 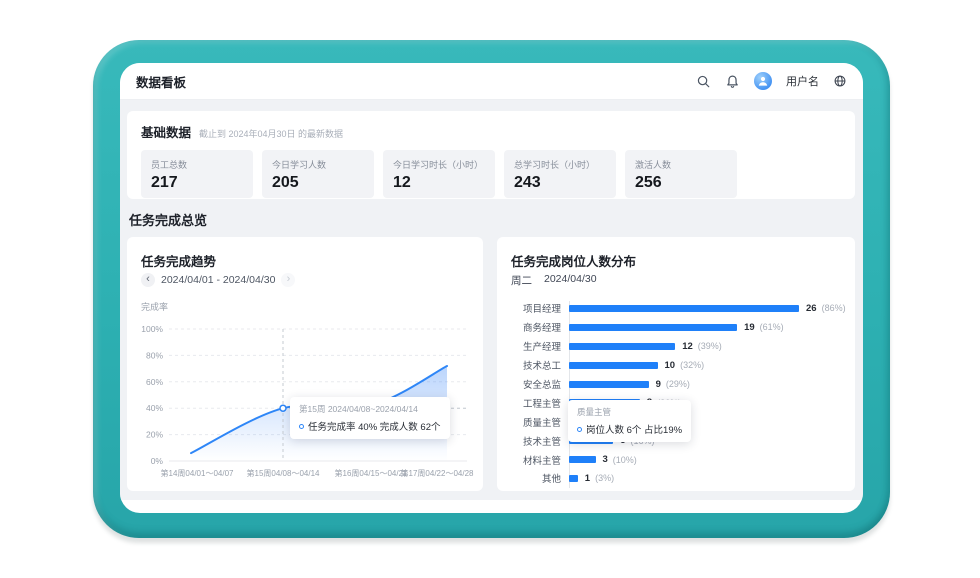 I want to click on username-label: 用户名, so click(x=802, y=82).